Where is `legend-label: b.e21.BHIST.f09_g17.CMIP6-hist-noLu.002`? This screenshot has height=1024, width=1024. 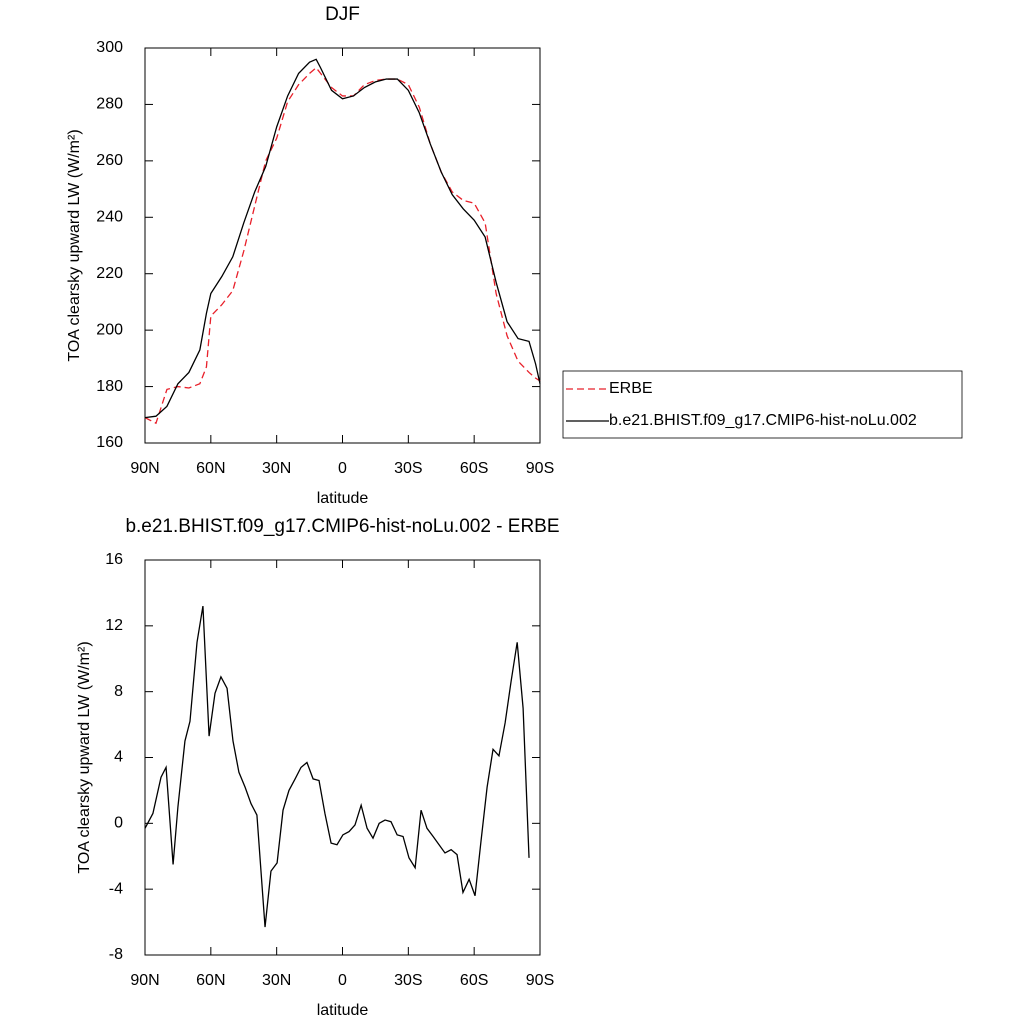
legend-label: b.e21.BHIST.f09_g17.CMIP6-hist-noLu.002 is located at coordinates (763, 420).